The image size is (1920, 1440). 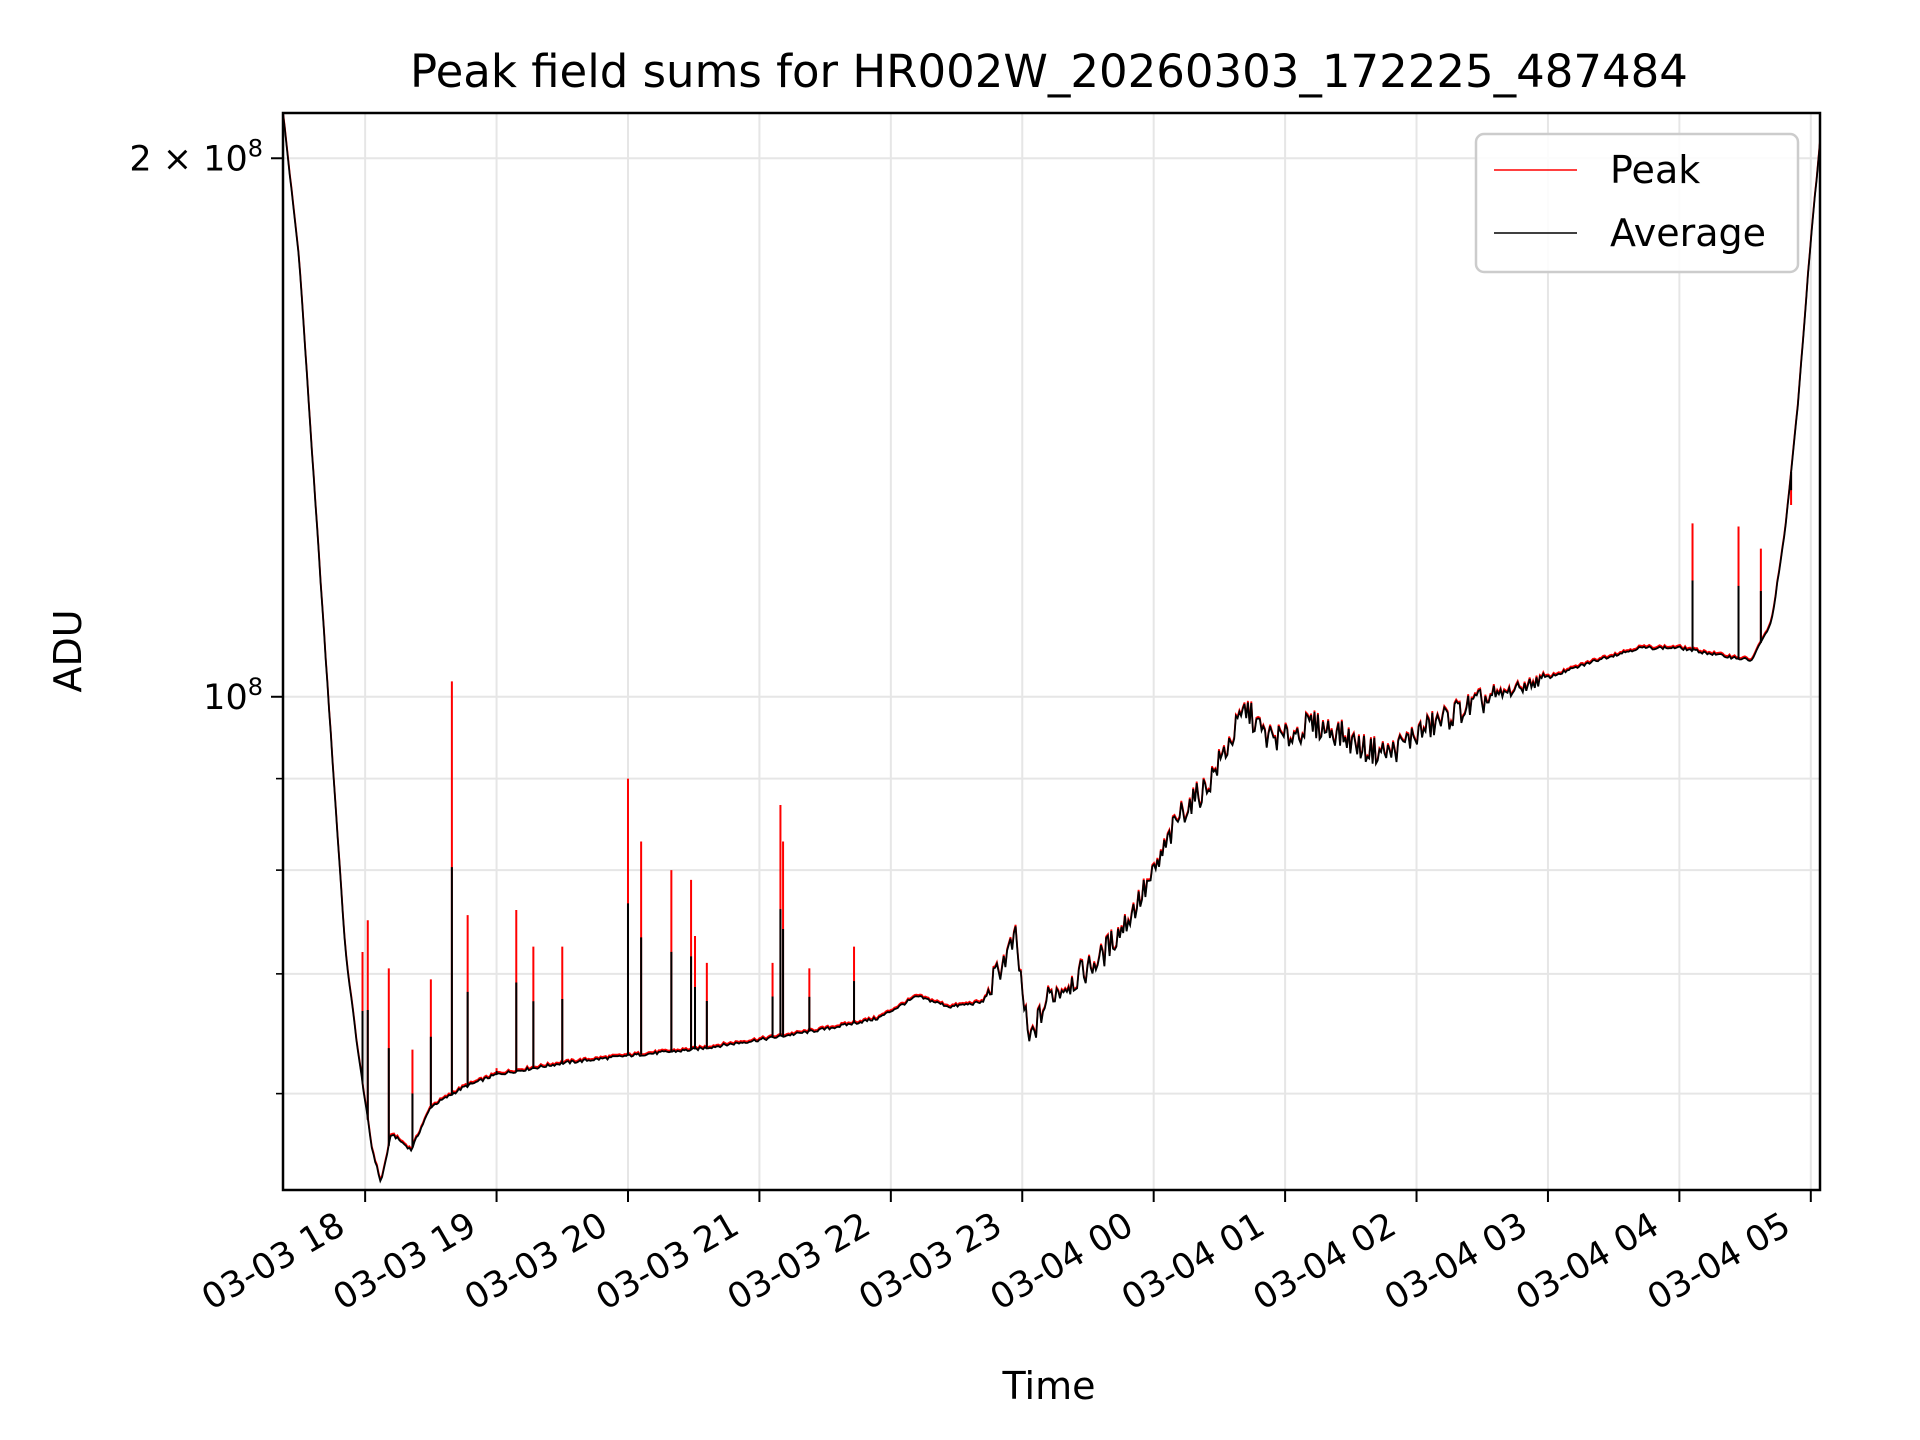 I want to click on y-tick-label: 108, so click(x=233, y=695).